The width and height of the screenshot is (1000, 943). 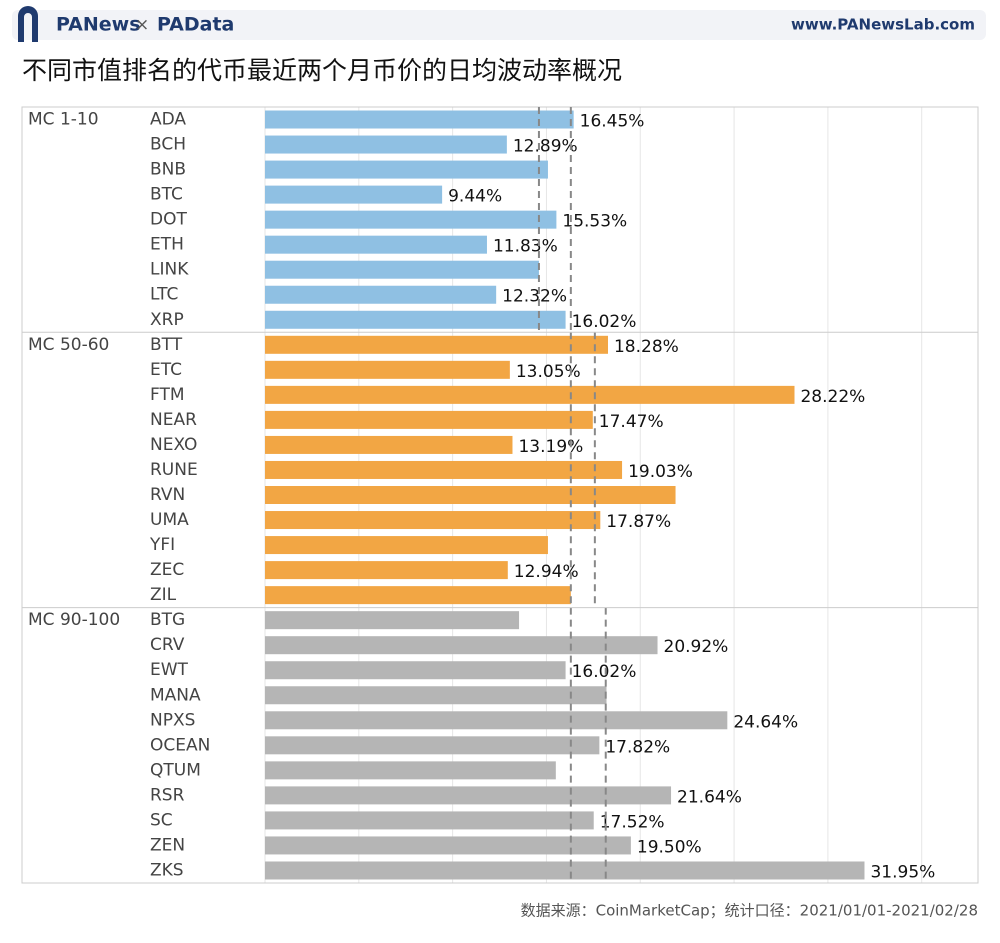 What do you see at coordinates (696, 647) in the screenshot?
I see `value-label: 20.92%` at bounding box center [696, 647].